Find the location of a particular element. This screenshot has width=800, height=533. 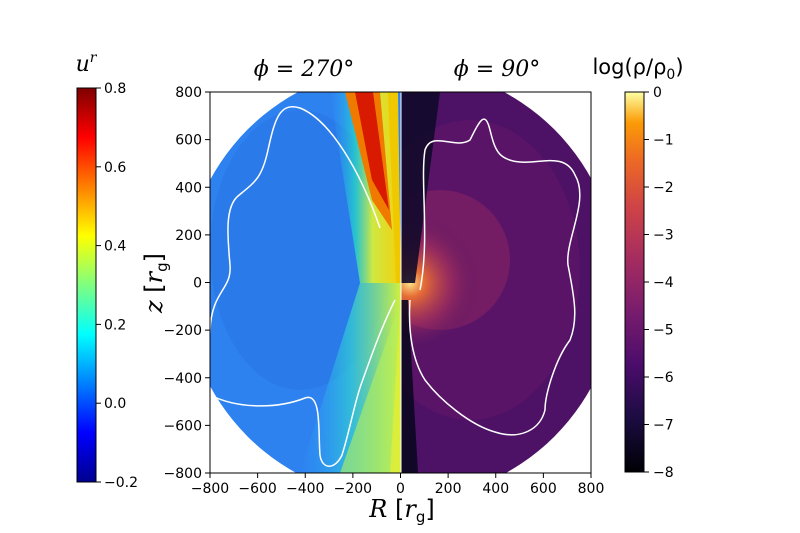

x-tick-label: 400 is located at coordinates (495, 489).